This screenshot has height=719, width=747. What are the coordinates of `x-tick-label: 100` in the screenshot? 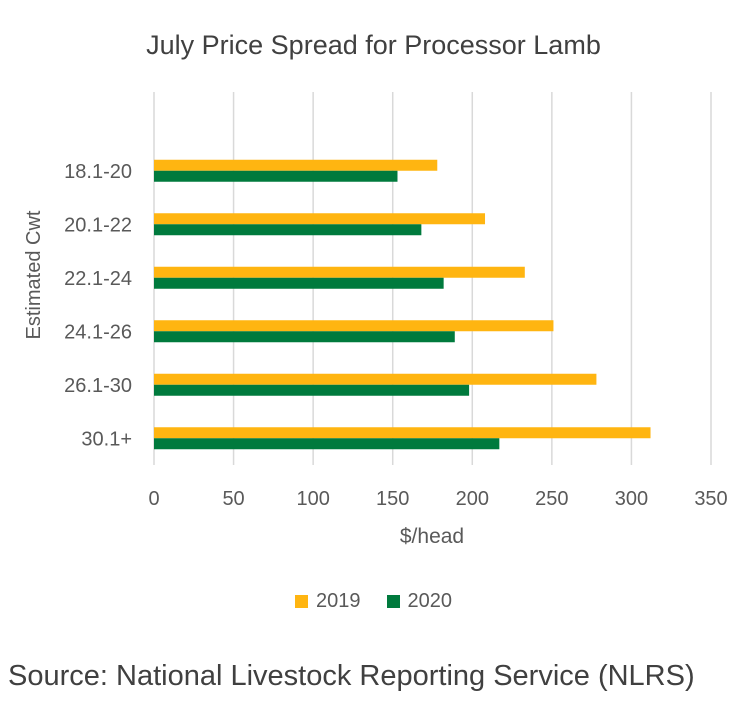 It's located at (312, 499).